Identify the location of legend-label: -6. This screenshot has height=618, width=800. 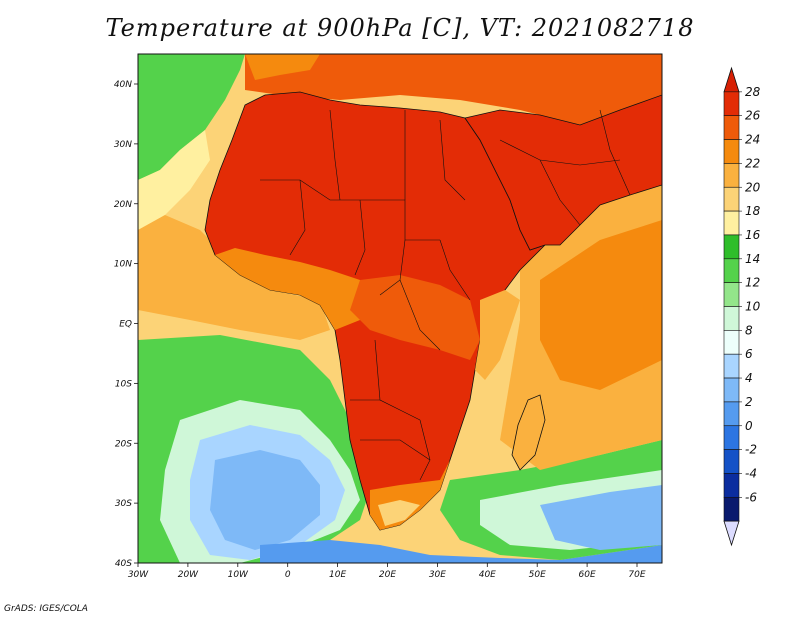
(751, 497).